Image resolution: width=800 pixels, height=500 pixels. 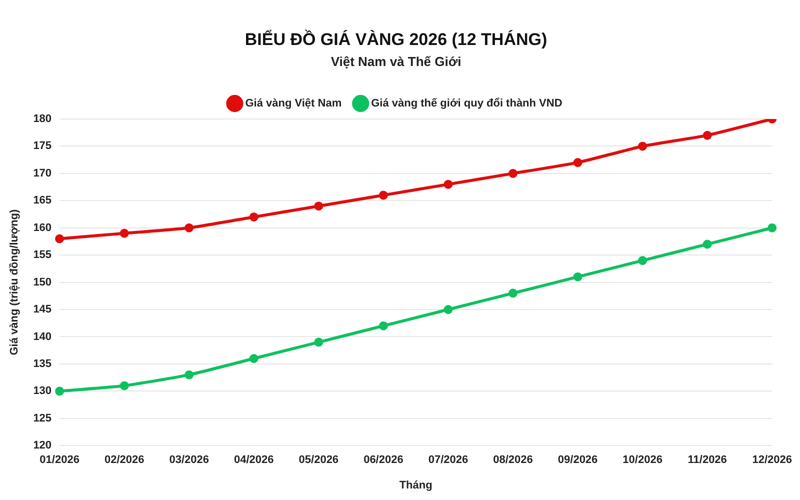 What do you see at coordinates (772, 460) in the screenshot?
I see `x-tick-label: 12/2026` at bounding box center [772, 460].